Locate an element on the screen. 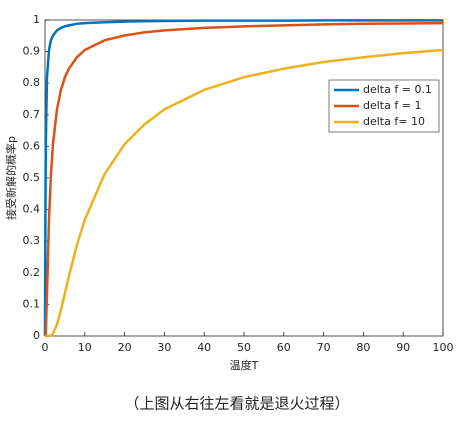 The width and height of the screenshot is (474, 422). x-axis-label: 温度T is located at coordinates (244, 365).